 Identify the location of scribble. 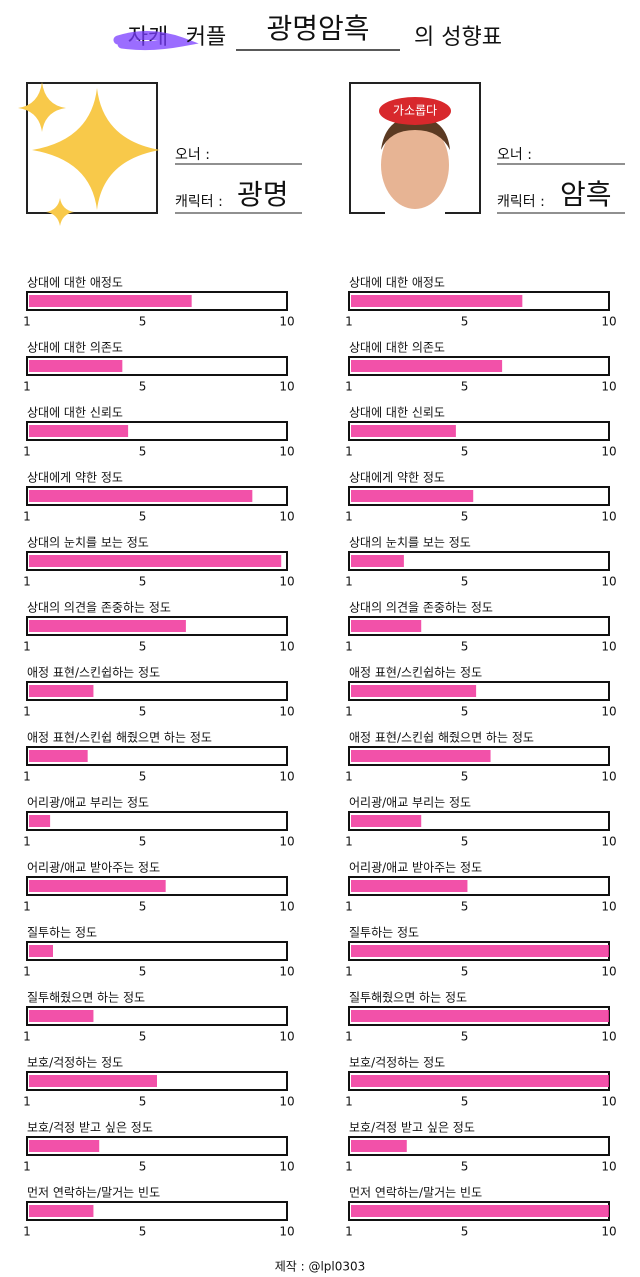
(156, 40).